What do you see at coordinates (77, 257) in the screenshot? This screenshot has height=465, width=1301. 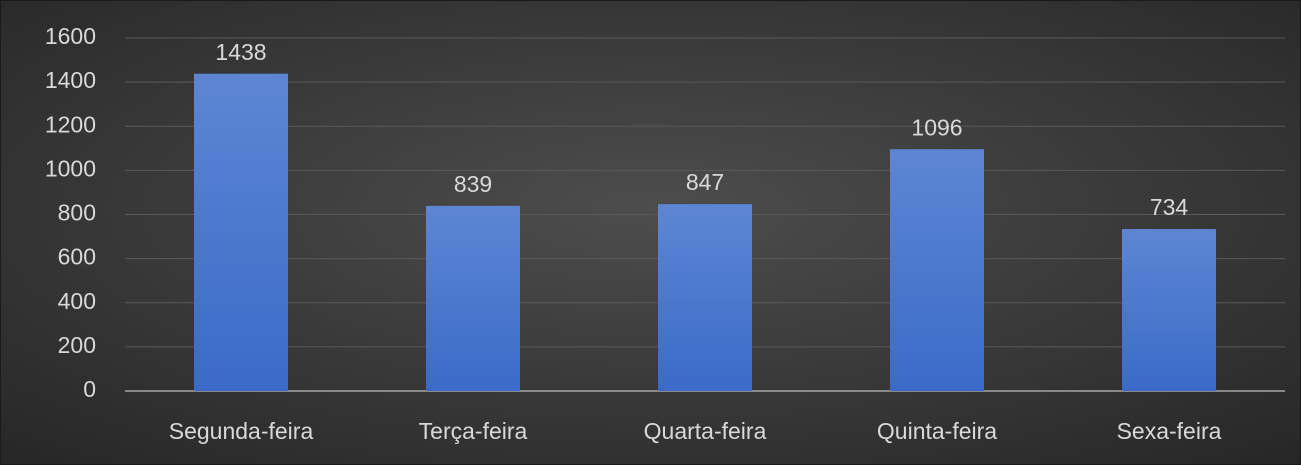 I see `y-tick-label: 600` at bounding box center [77, 257].